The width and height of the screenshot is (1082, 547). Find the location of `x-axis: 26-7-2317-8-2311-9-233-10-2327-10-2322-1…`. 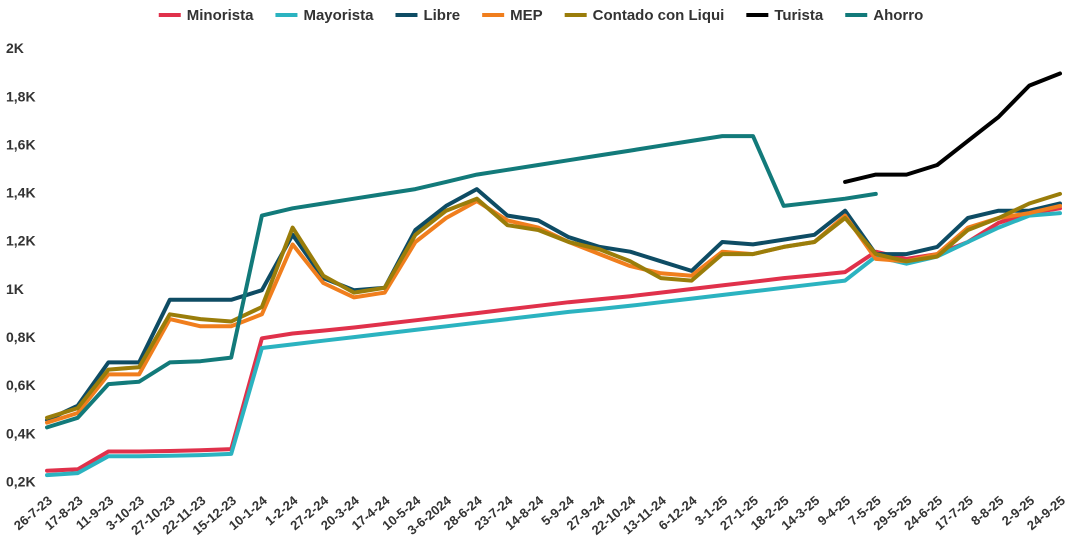

x-axis: 26-7-2317-8-2311-9-233-10-2327-10-2322-1… is located at coordinates (539, 514).